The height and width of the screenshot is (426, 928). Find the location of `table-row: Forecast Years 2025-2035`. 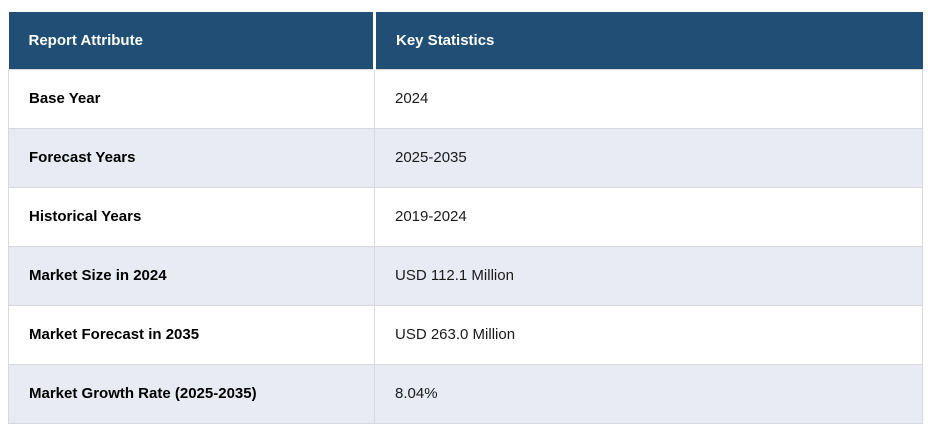

table-row: Forecast Years 2025-2035 is located at coordinates (465, 157).